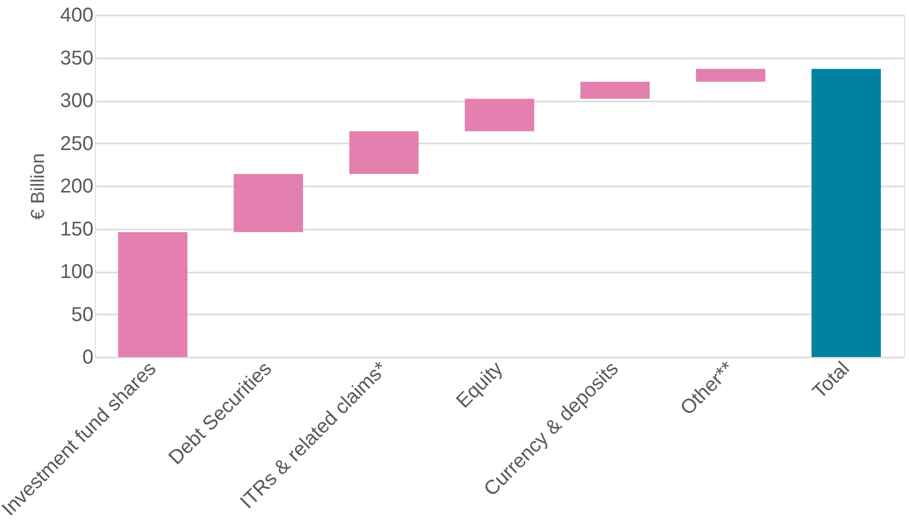  What do you see at coordinates (39, 186) in the screenshot?
I see `y-axis-title: € Billion` at bounding box center [39, 186].